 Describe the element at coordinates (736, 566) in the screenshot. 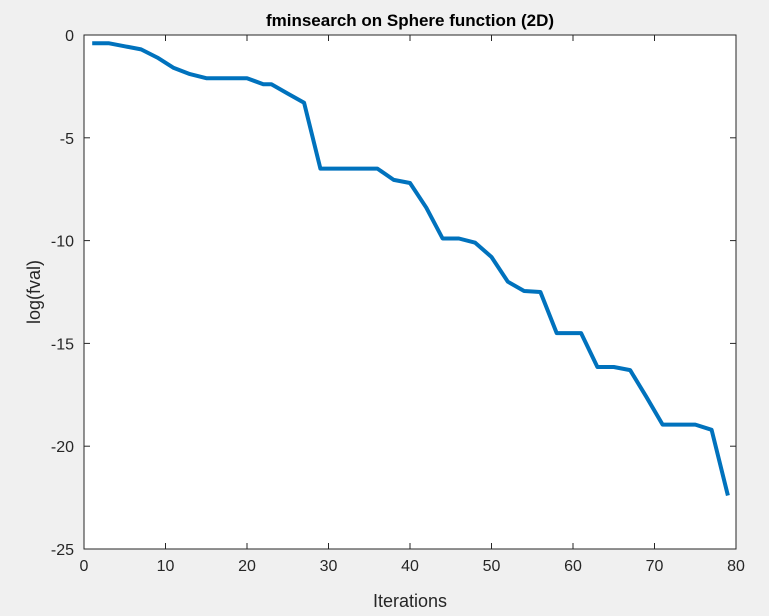

I see `x-tick-label: 80` at that location.